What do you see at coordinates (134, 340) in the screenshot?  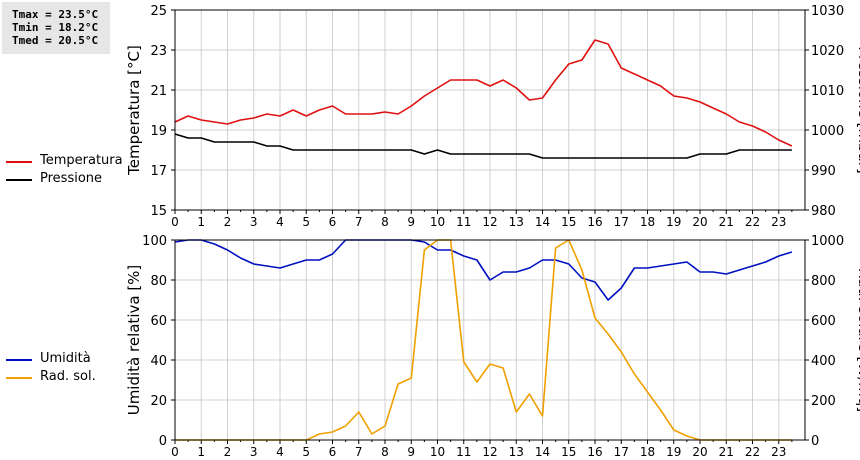 I see `left-axis-label: Umidità relativa [%]` at bounding box center [134, 340].